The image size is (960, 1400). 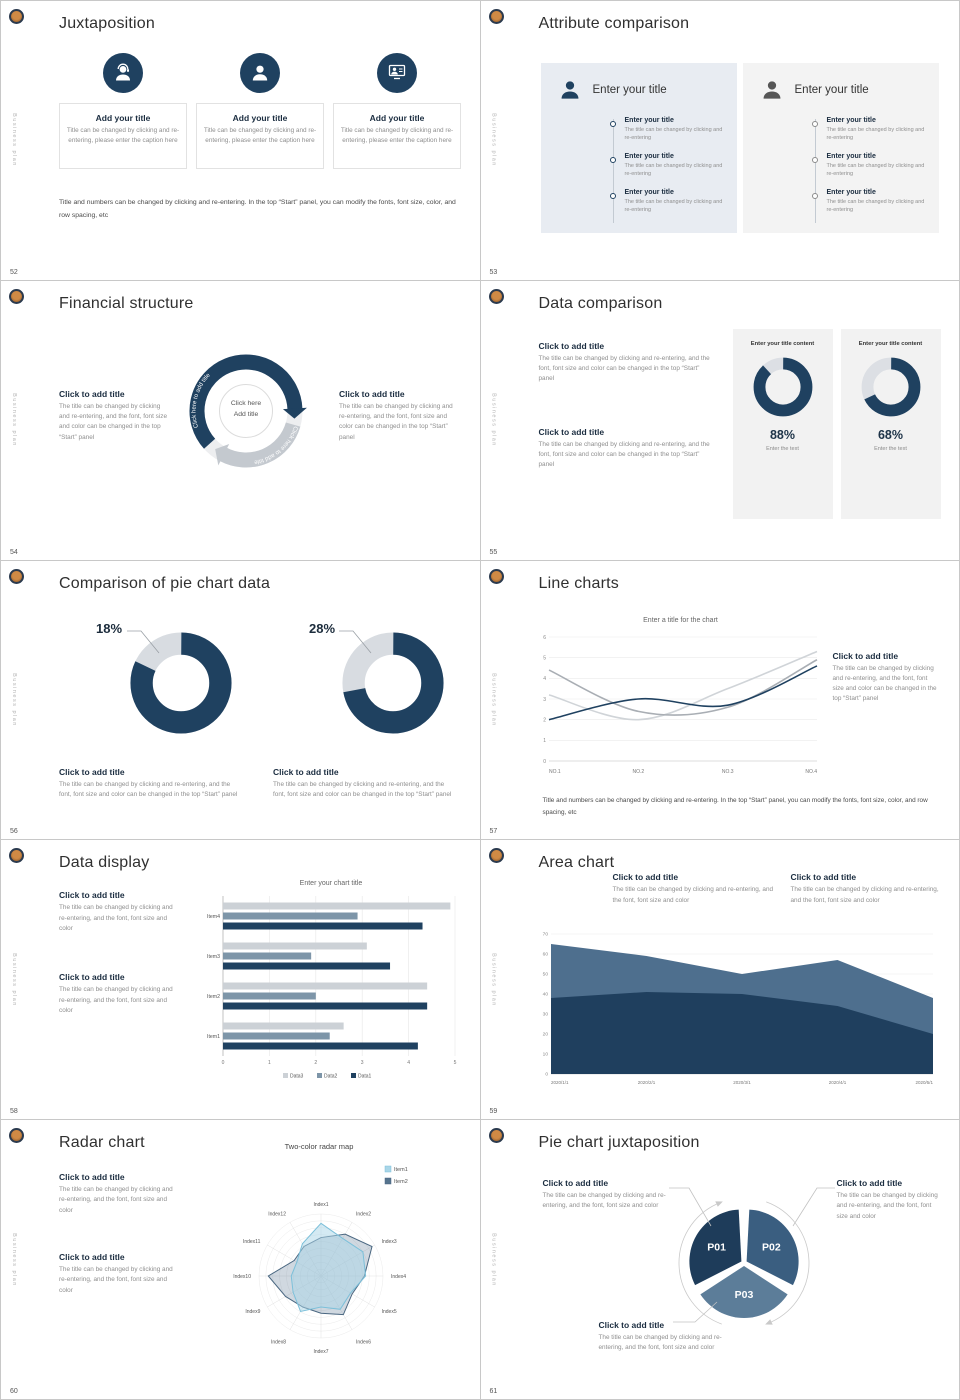 What do you see at coordinates (545, 1055) in the screenshot?
I see `svg-text: 10` at bounding box center [545, 1055].